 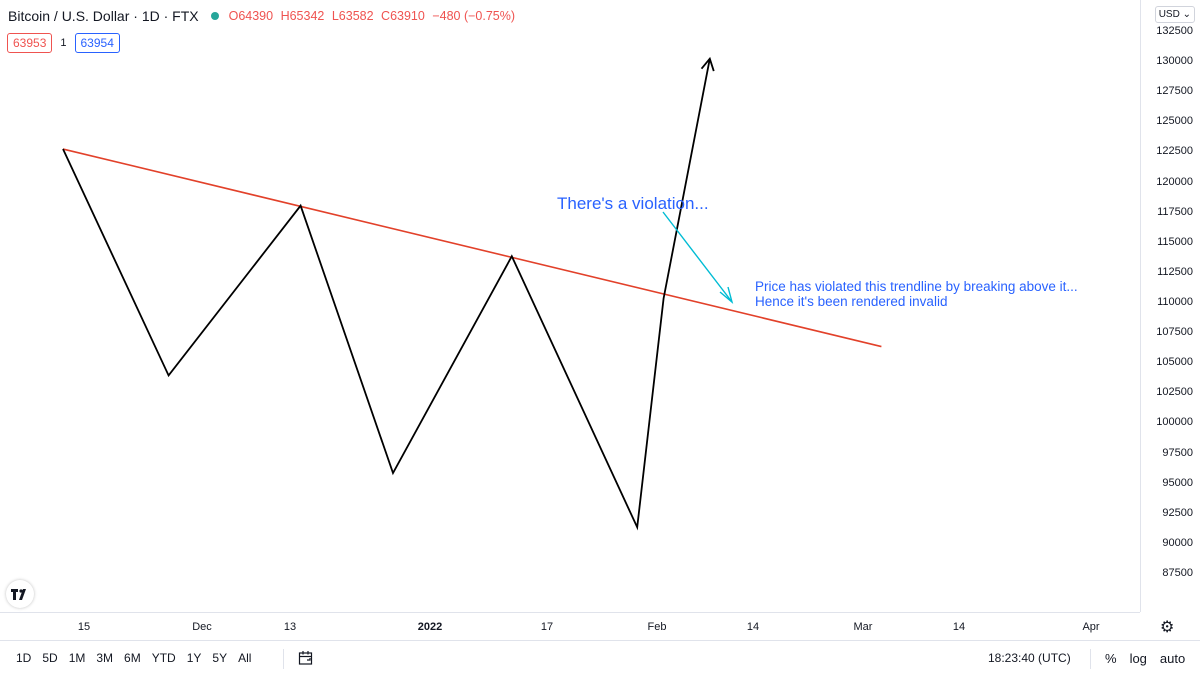 I want to click on time-tick-label: Mar, so click(x=863, y=627).